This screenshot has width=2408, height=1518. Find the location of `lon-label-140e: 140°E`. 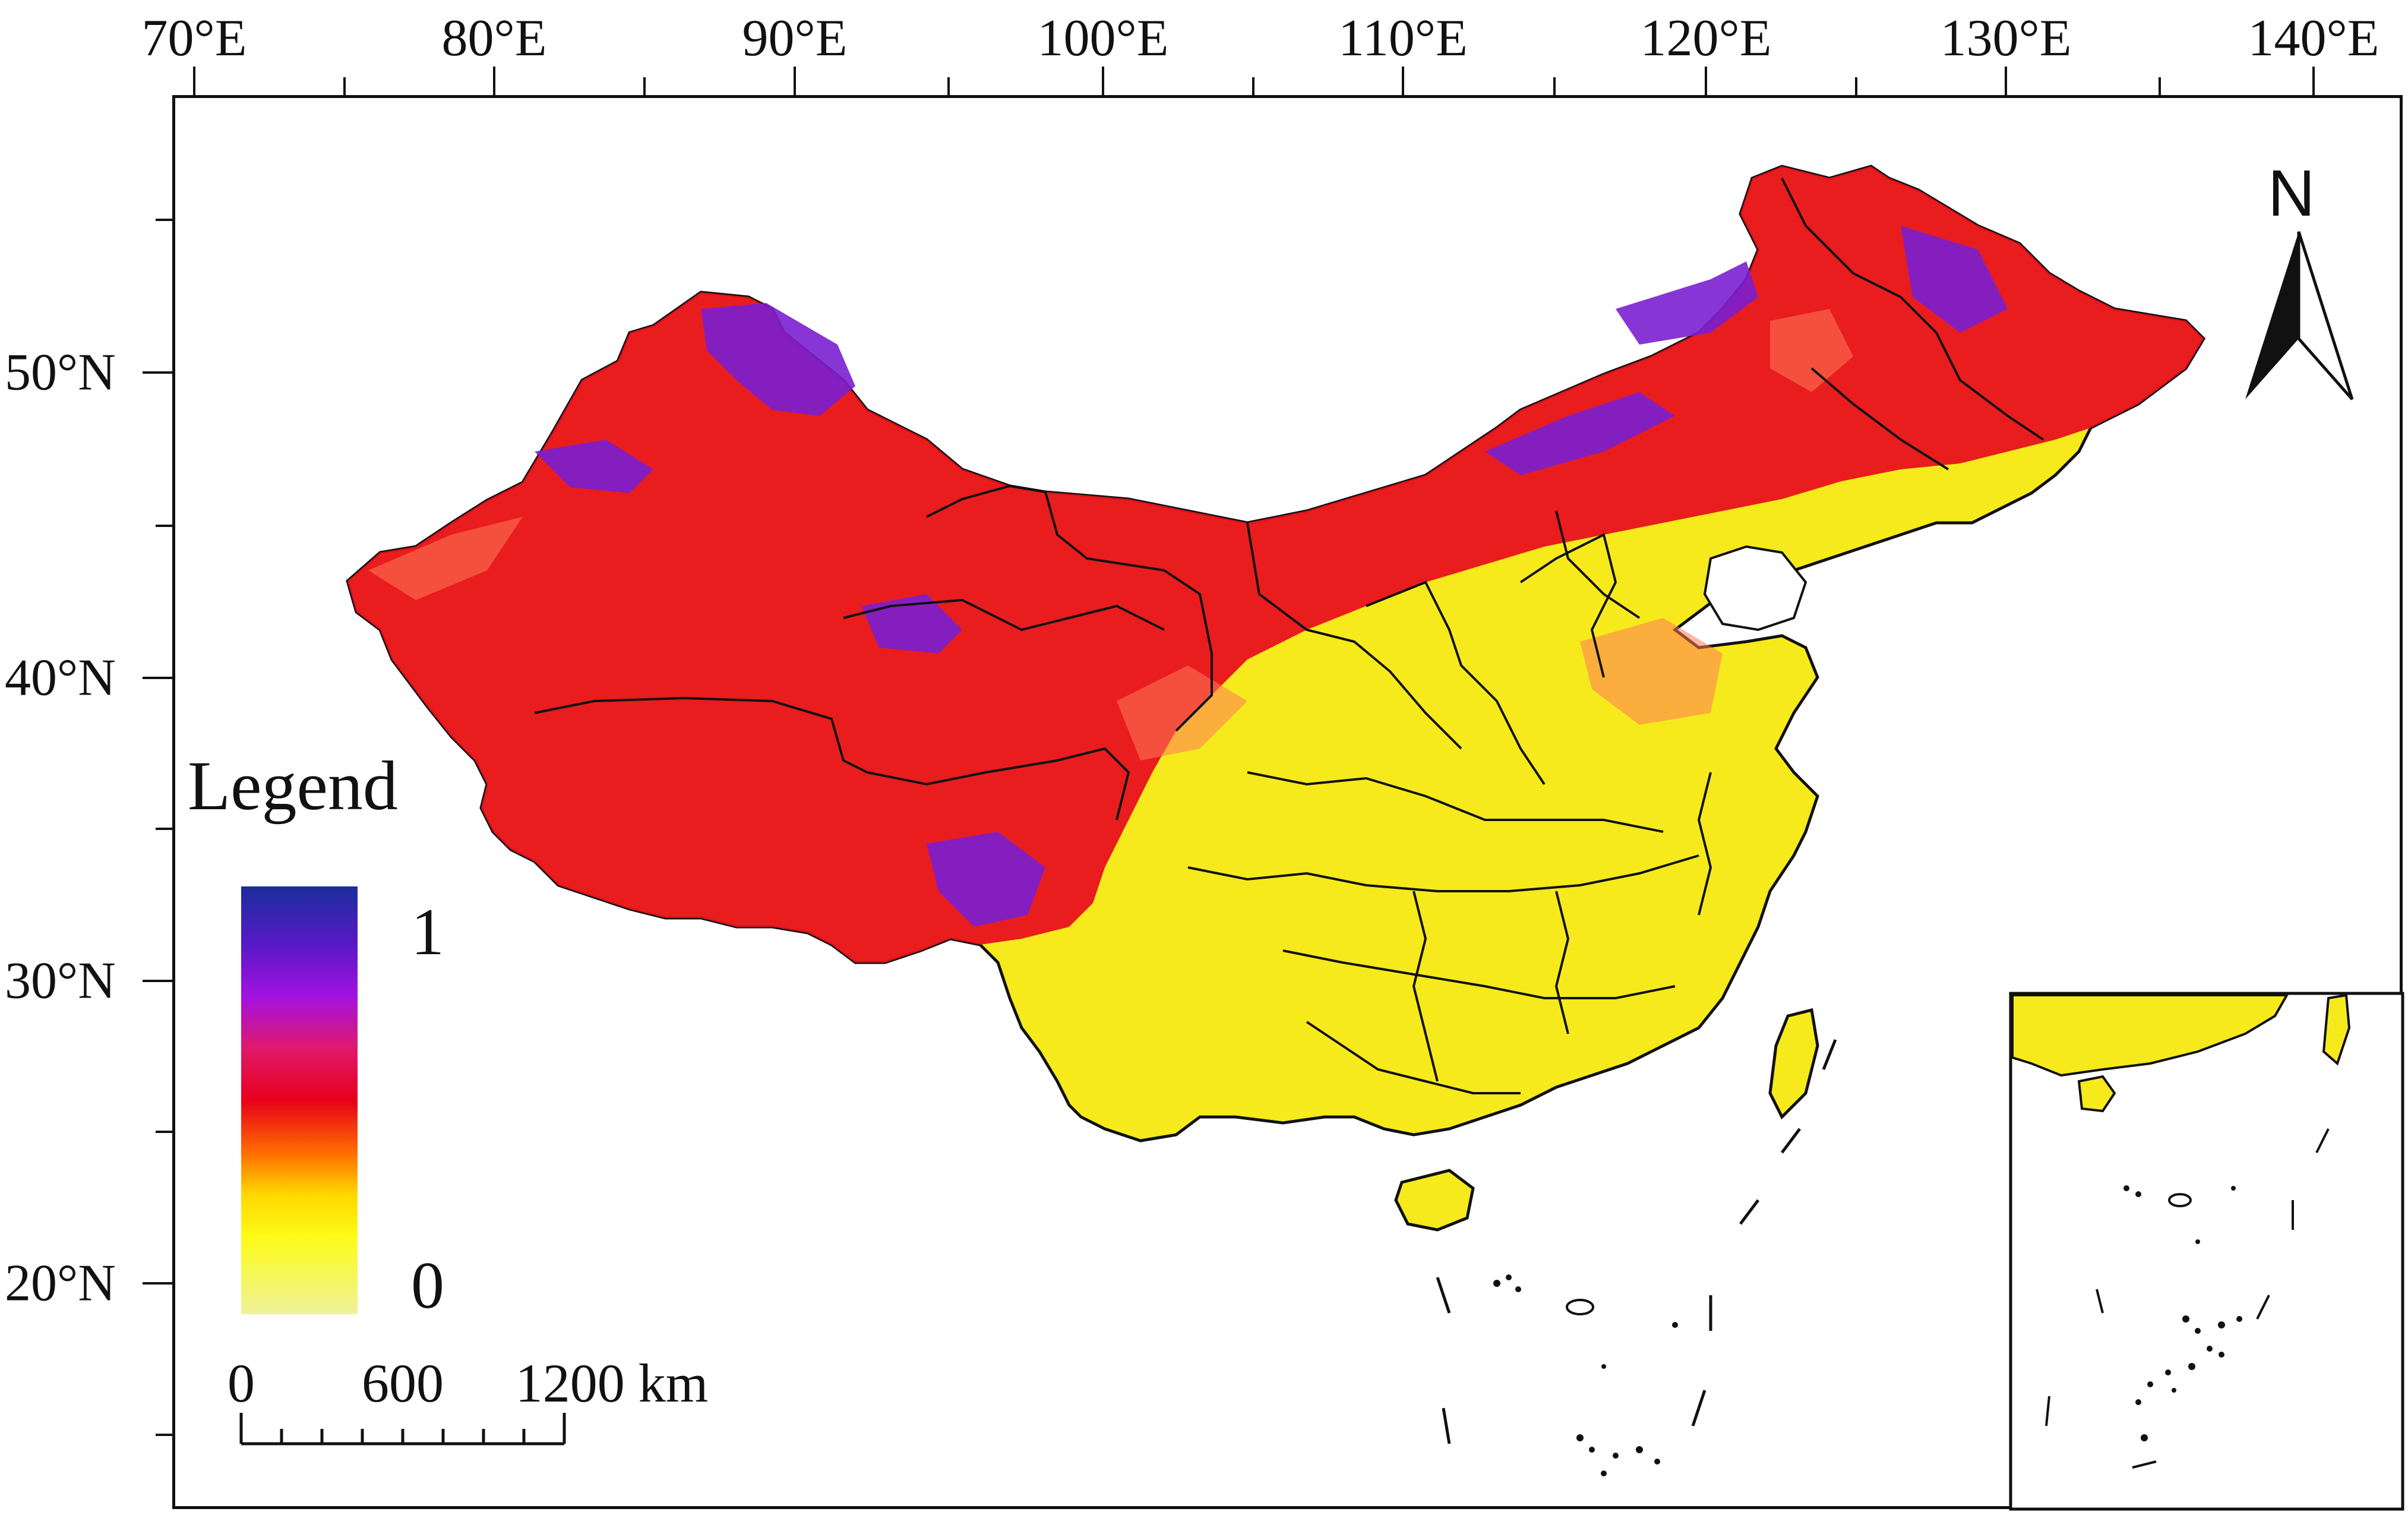

lon-label-140e: 140°E is located at coordinates (2313, 38).